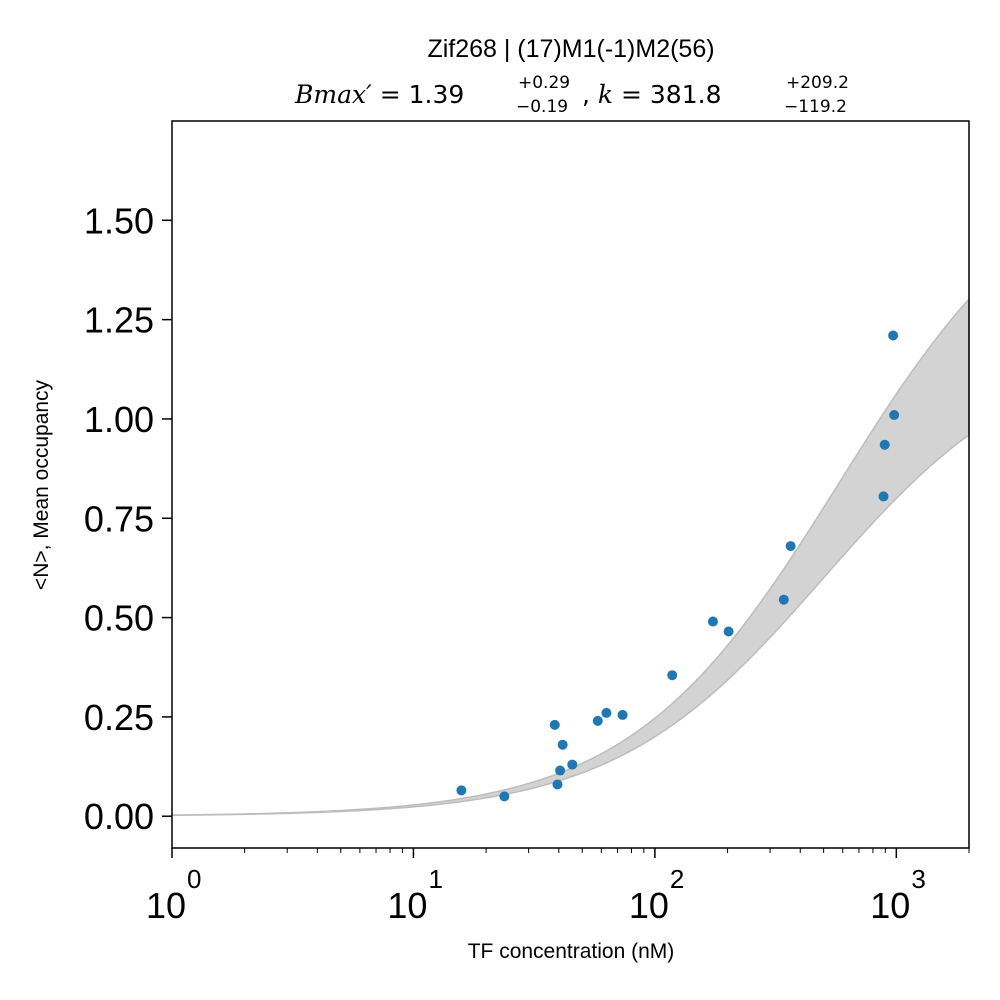 The height and width of the screenshot is (1000, 1000). Describe the element at coordinates (686, 94) in the screenshot. I see `subtitle-k-value: 381.8` at that location.